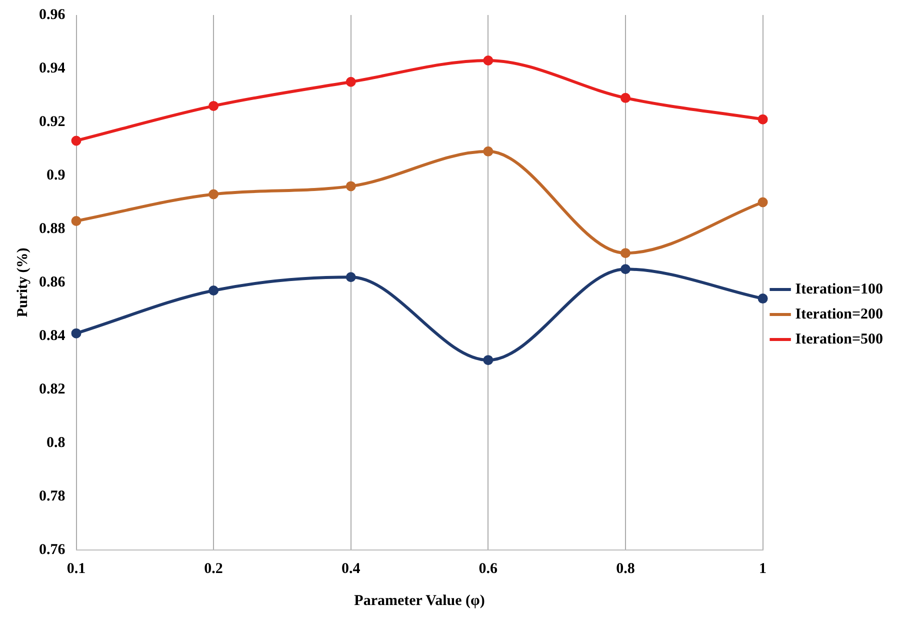 This screenshot has height=624, width=903. What do you see at coordinates (351, 568) in the screenshot?
I see `x-tick-label: 0.4` at bounding box center [351, 568].